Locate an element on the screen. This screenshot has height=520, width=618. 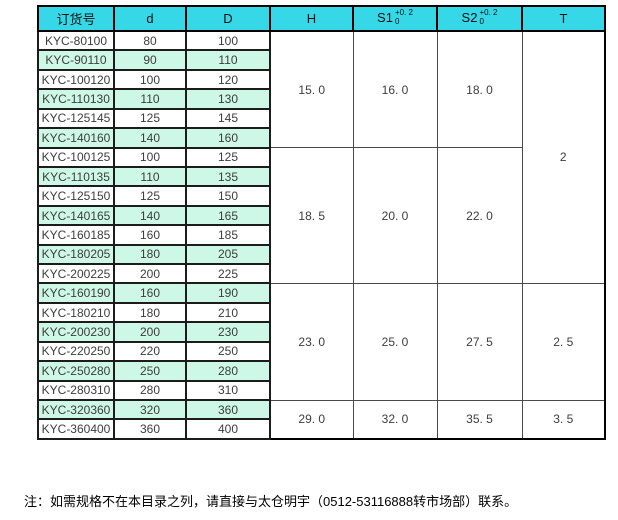
H-value-cell: 15. 0 is located at coordinates (311, 89).